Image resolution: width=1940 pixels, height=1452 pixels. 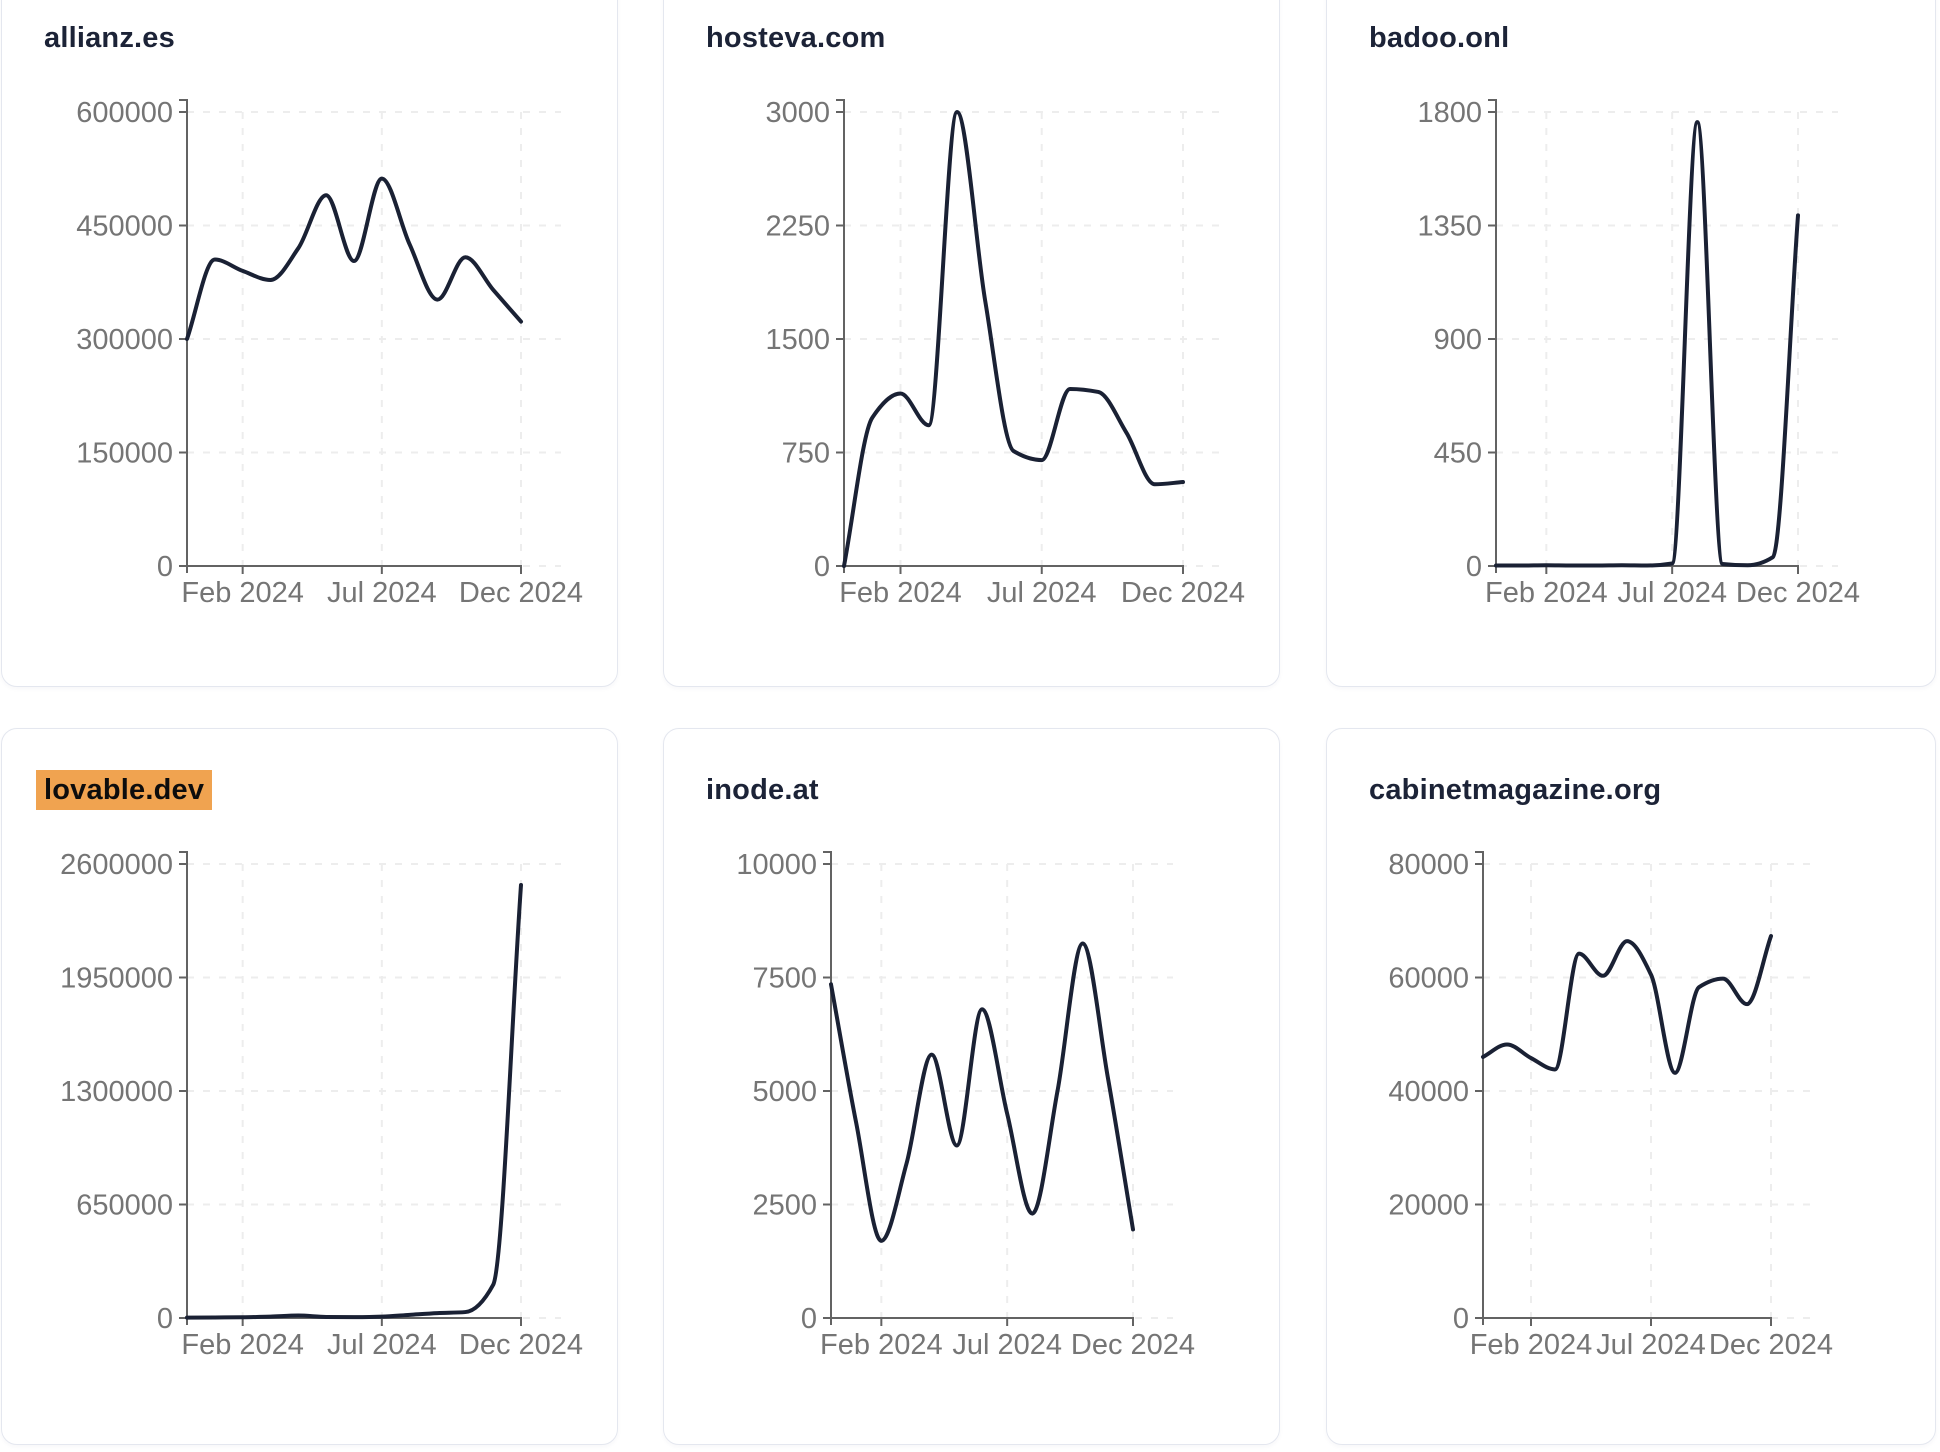 I want to click on y-axis-tick-label: 7500, so click(x=784, y=979).